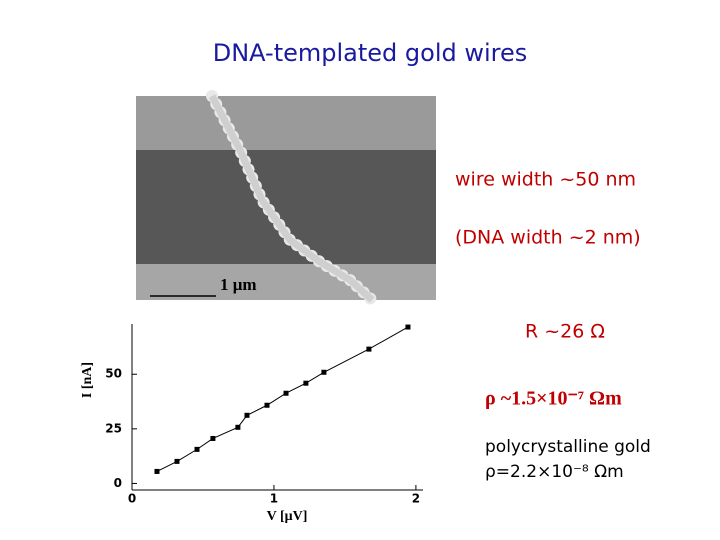 This screenshot has height=540, width=720. What do you see at coordinates (548, 238) in the screenshot?
I see `annotation: (DNA width ~2 nm)` at bounding box center [548, 238].